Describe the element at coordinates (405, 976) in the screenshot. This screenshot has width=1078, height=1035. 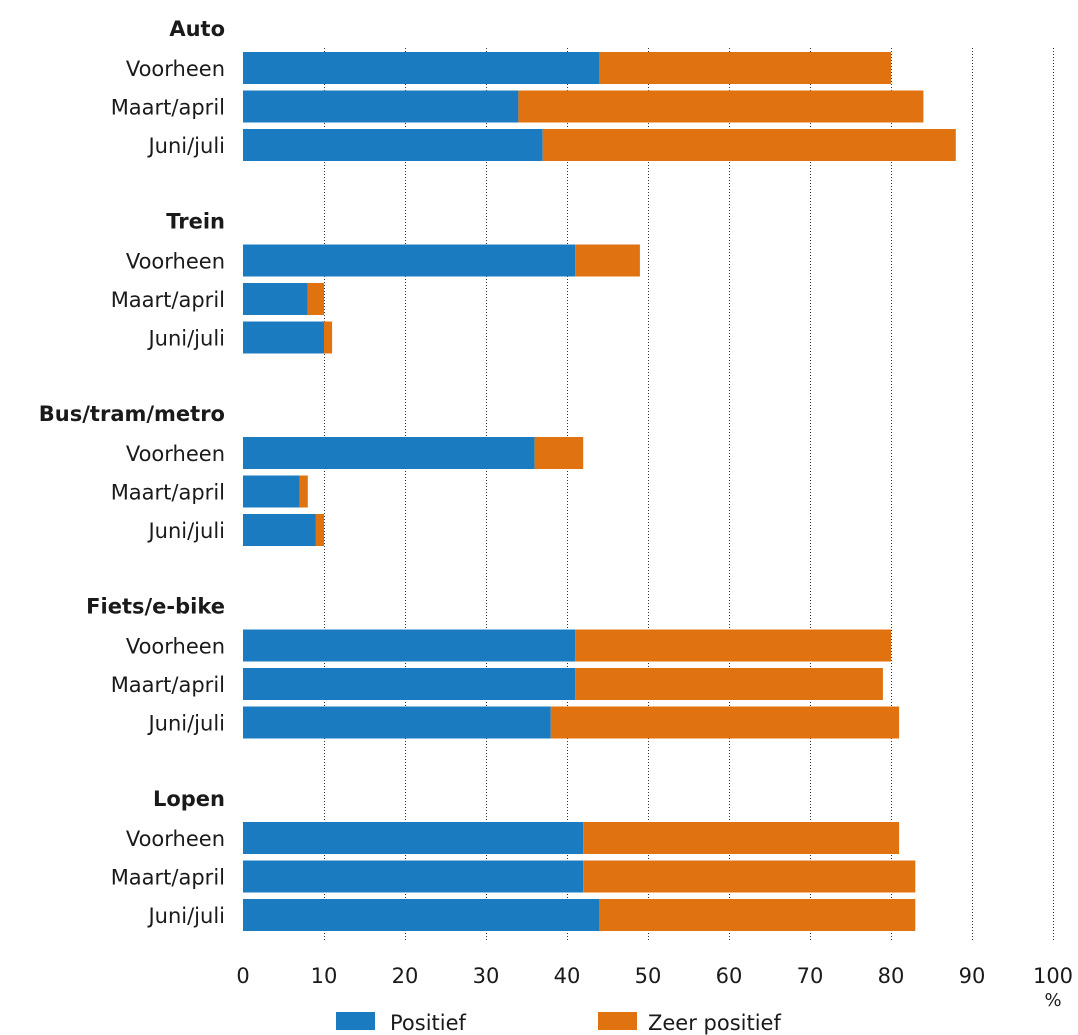
I see `x-tick-label: 20` at that location.